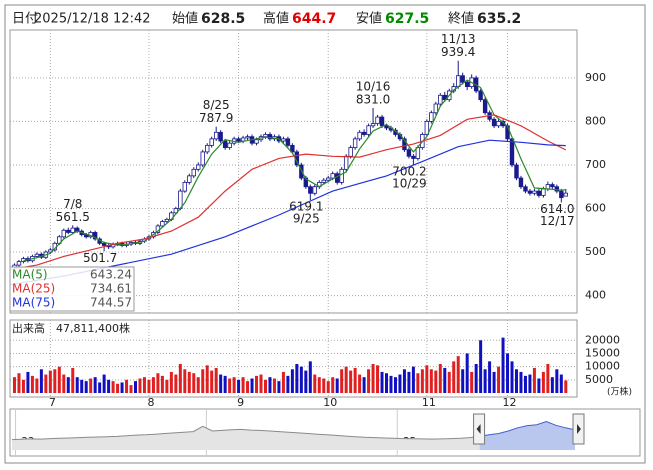 The width and height of the screenshot is (653, 470). I want to click on volume-tick-label: 15000, so click(602, 352).